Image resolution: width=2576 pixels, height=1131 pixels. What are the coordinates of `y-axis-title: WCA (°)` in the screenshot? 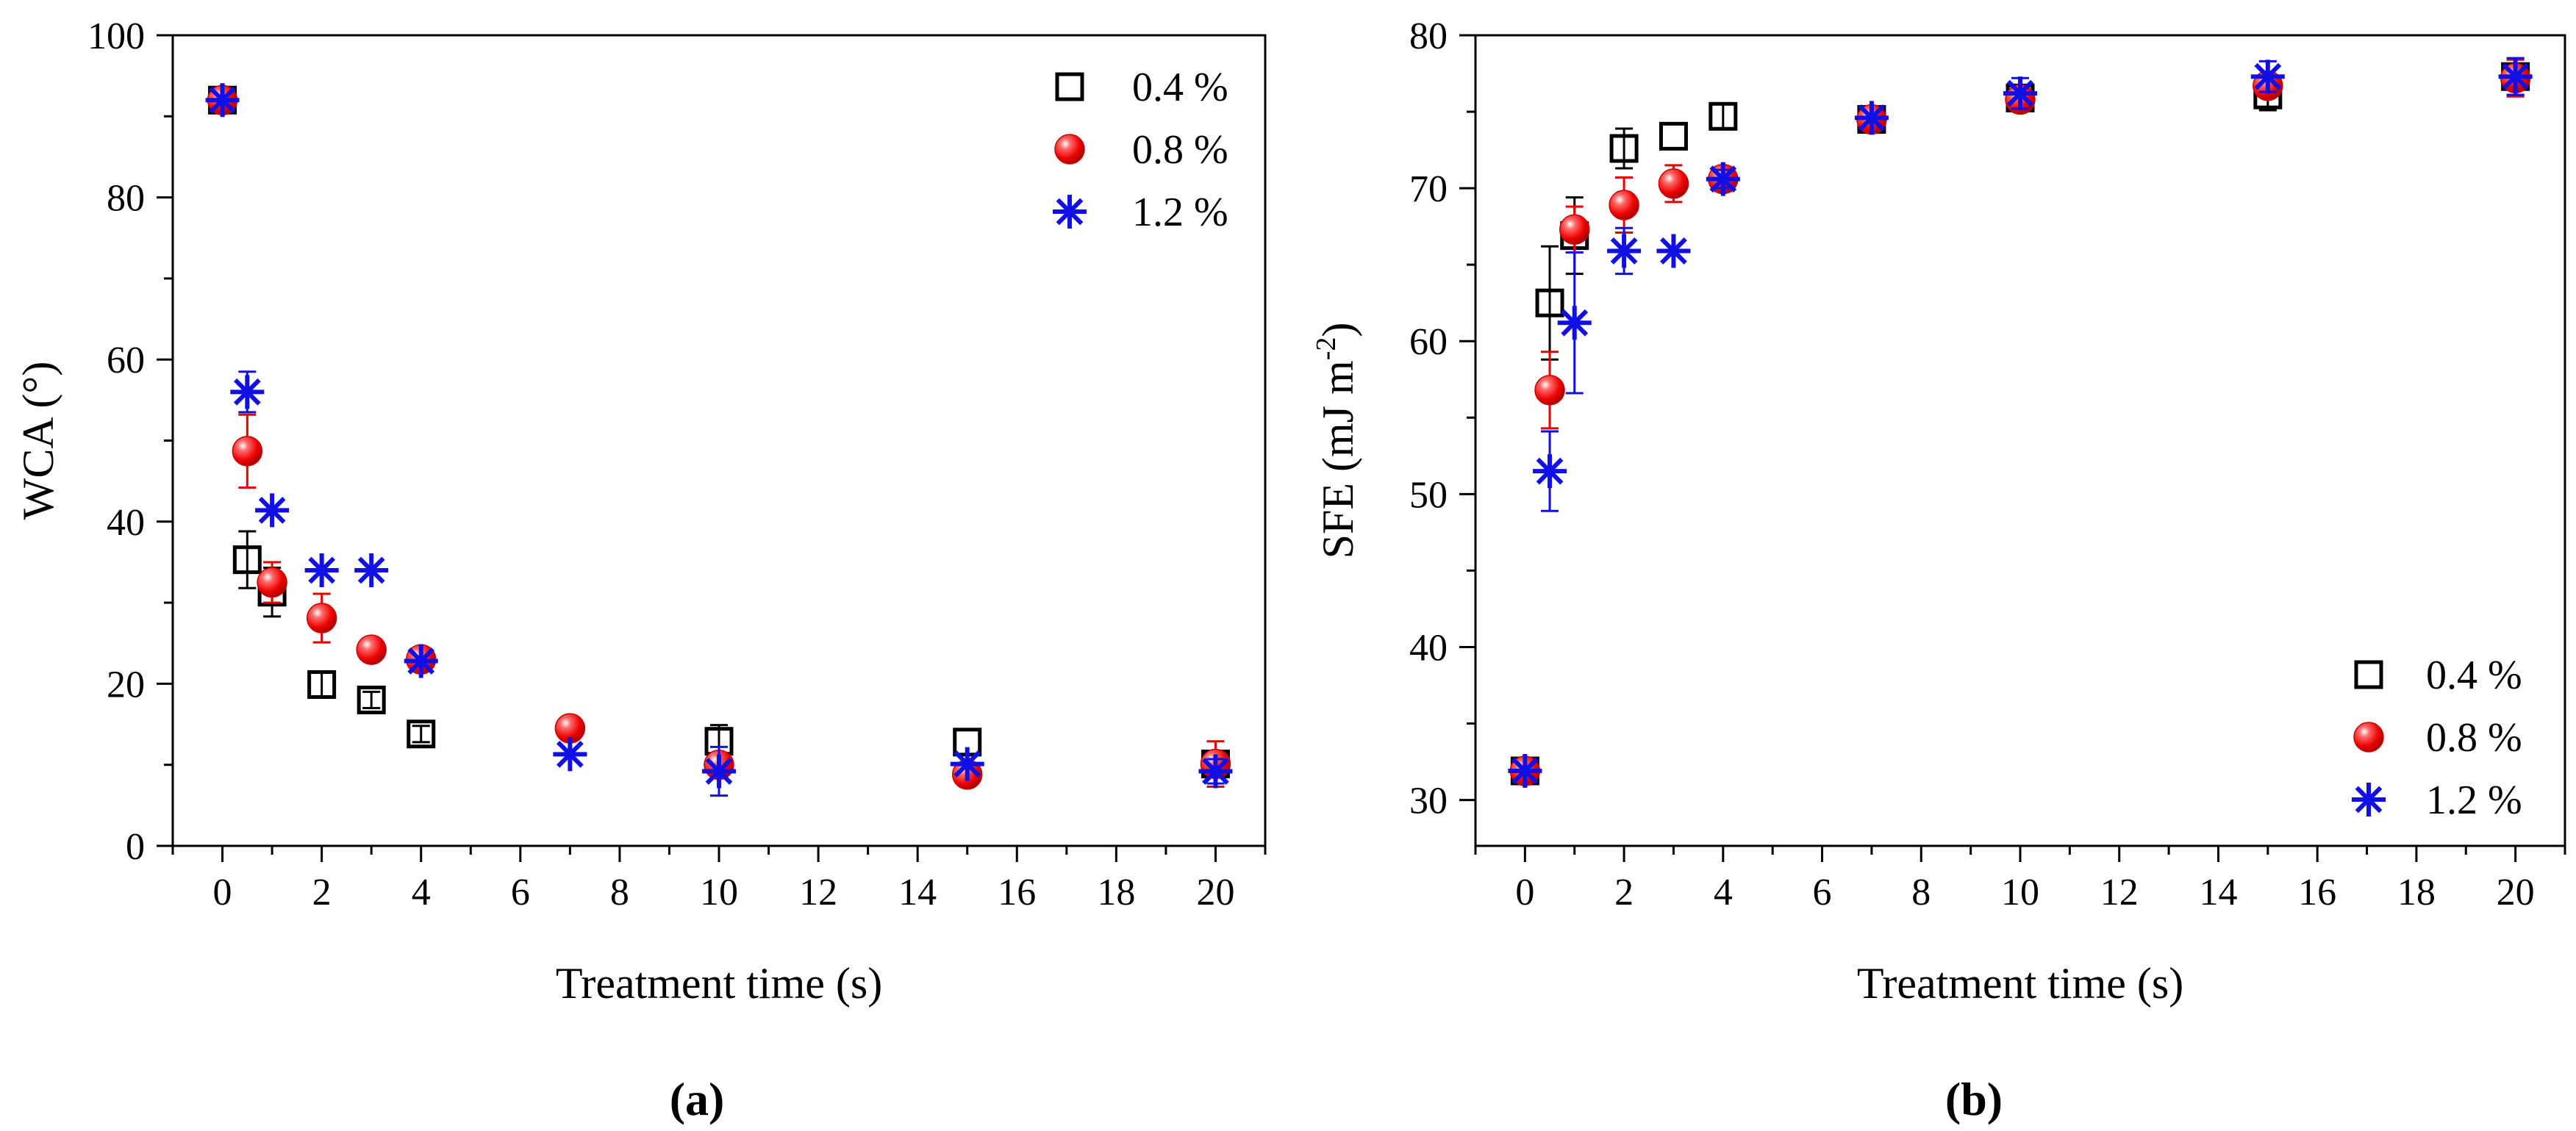 It's located at (38, 441).